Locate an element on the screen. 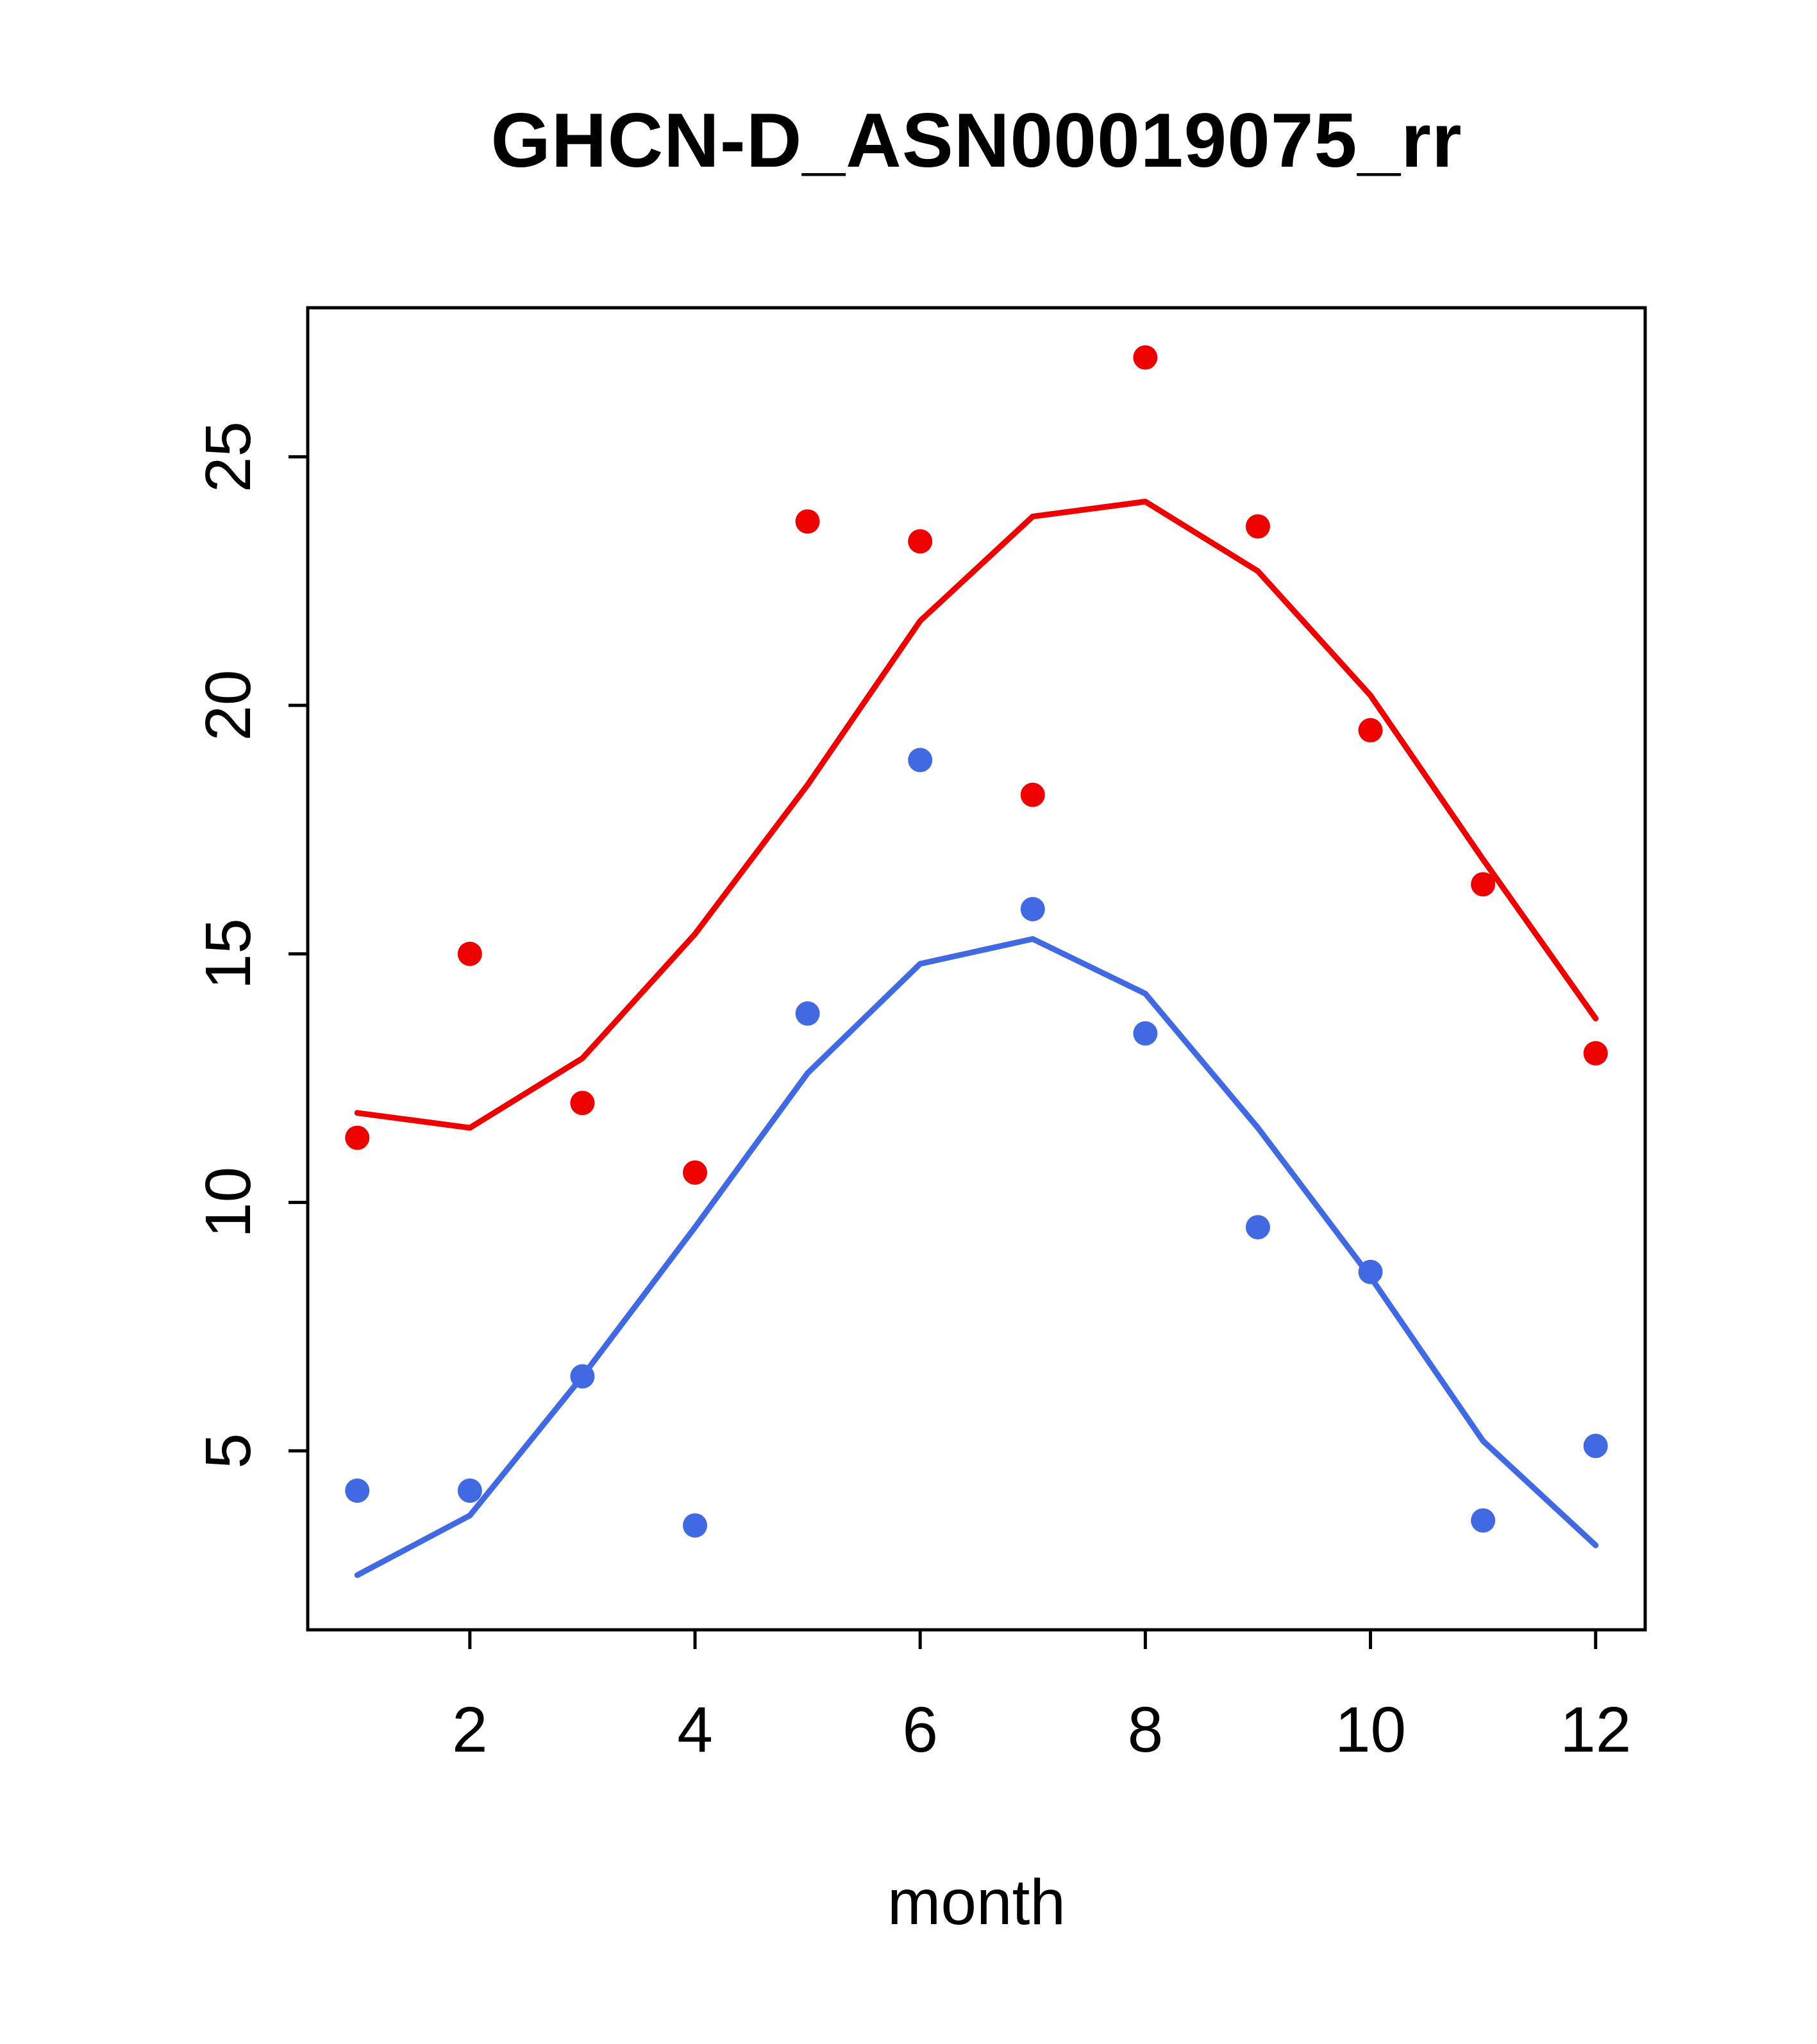 The width and height of the screenshot is (1817, 2044). chart-title: GHCN-D_ASN00019075_rr is located at coordinates (976, 140).